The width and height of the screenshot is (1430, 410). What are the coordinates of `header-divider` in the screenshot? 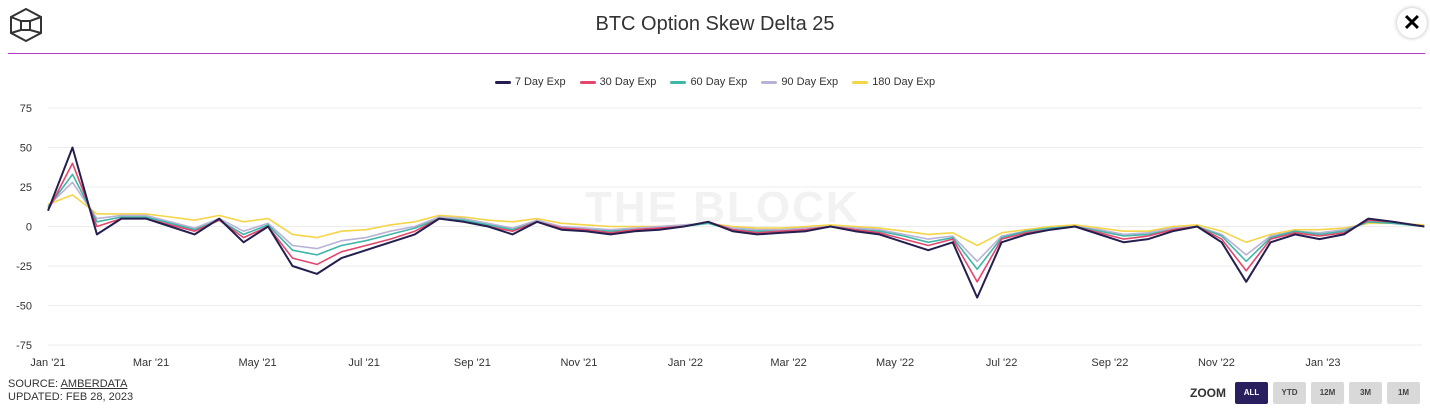 It's located at (716, 53).